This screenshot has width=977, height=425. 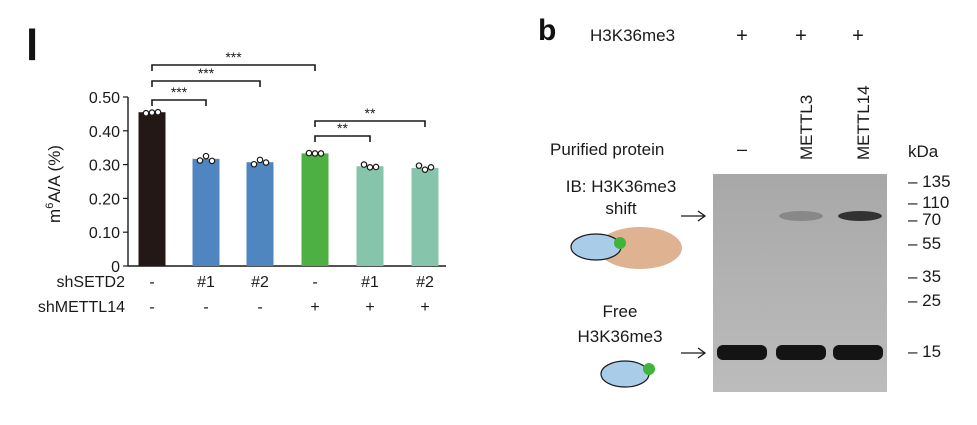 What do you see at coordinates (104, 199) in the screenshot?
I see `y-tick-label: 0.20` at bounding box center [104, 199].